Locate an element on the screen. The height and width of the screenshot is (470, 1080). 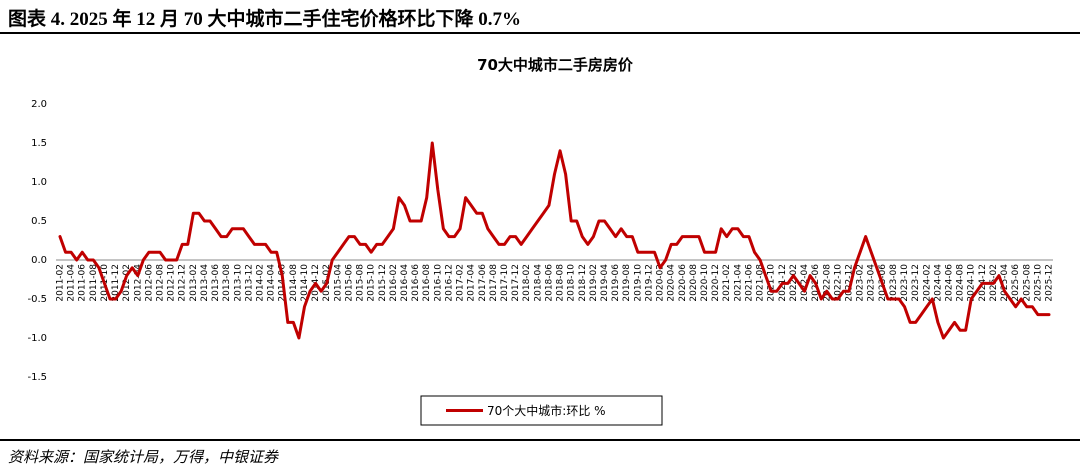
x-tick-label: 2020-12 is located at coordinates (716, 283).